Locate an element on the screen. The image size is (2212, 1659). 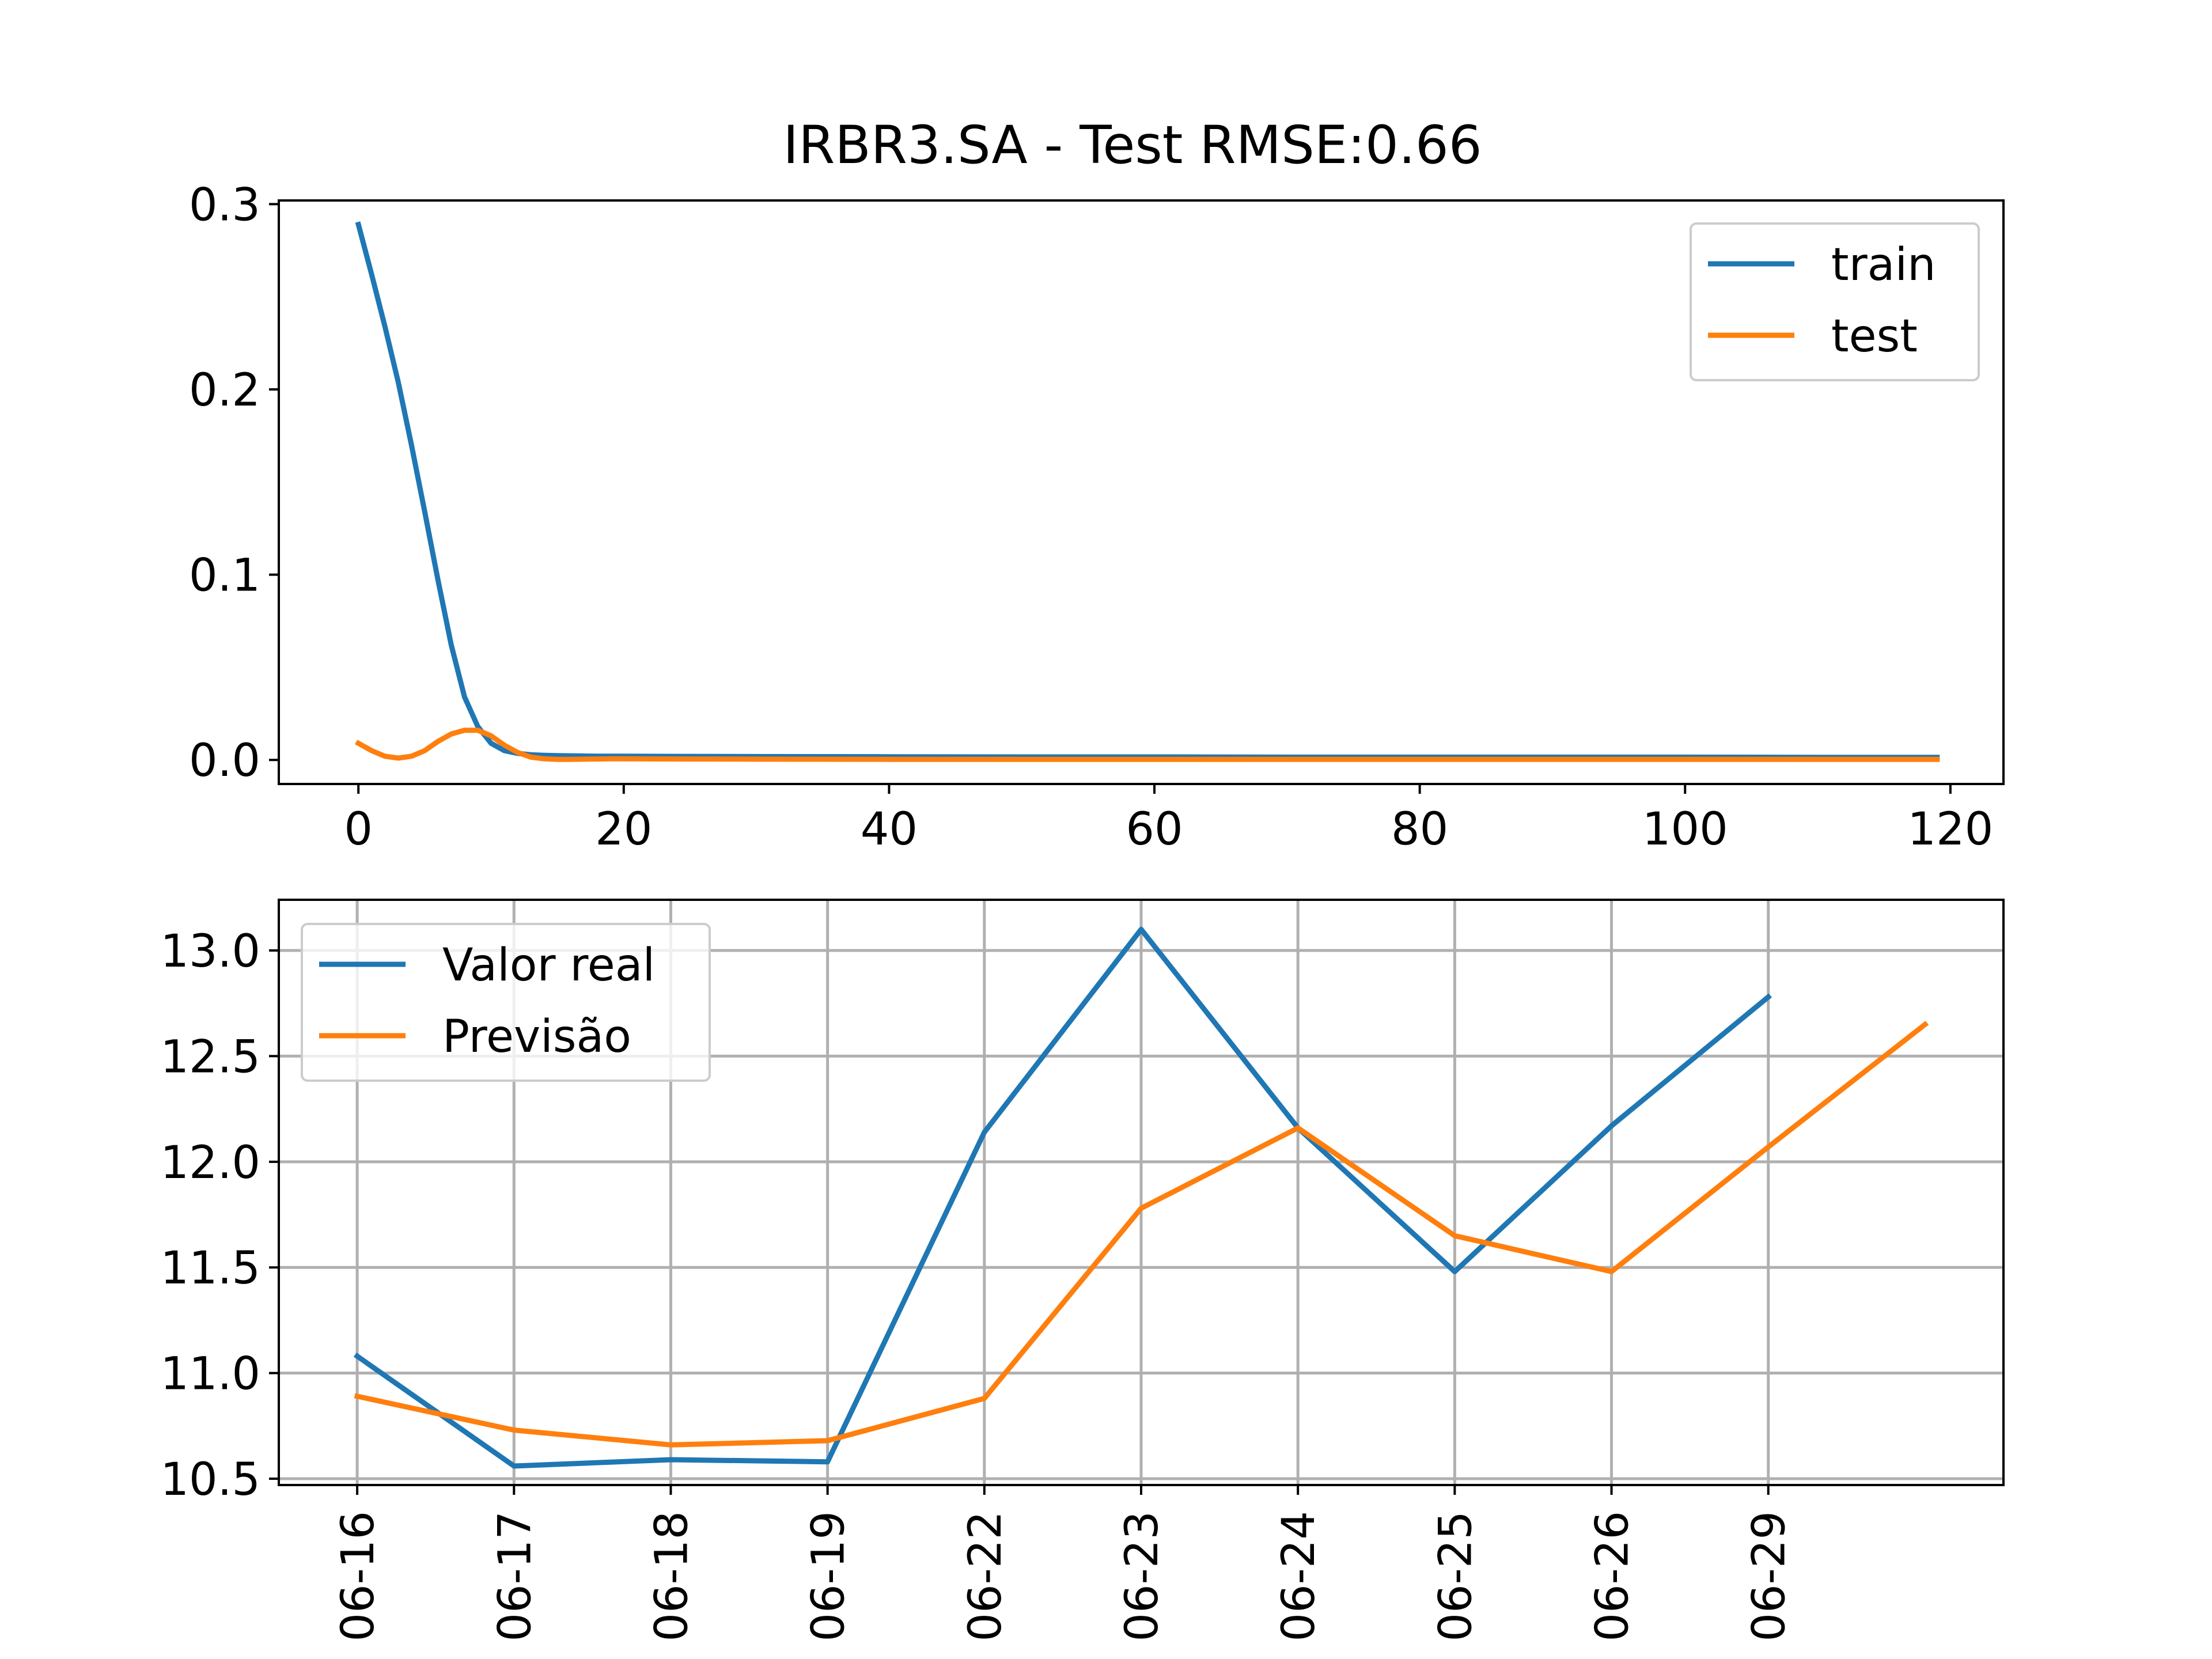
y-tick-label: 12.5 is located at coordinates (210, 1057).